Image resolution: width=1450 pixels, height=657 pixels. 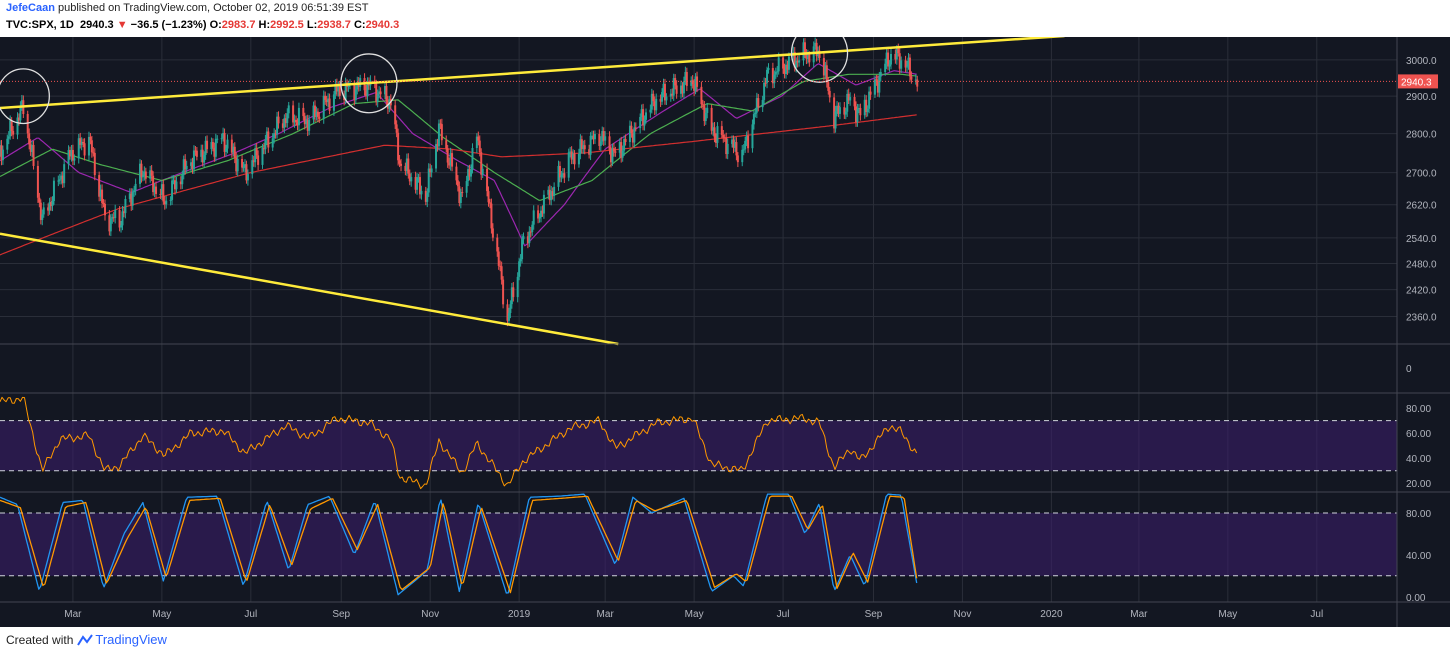 What do you see at coordinates (40, 25) in the screenshot?
I see `symbol-interval: TVC:SPX, 1D` at bounding box center [40, 25].